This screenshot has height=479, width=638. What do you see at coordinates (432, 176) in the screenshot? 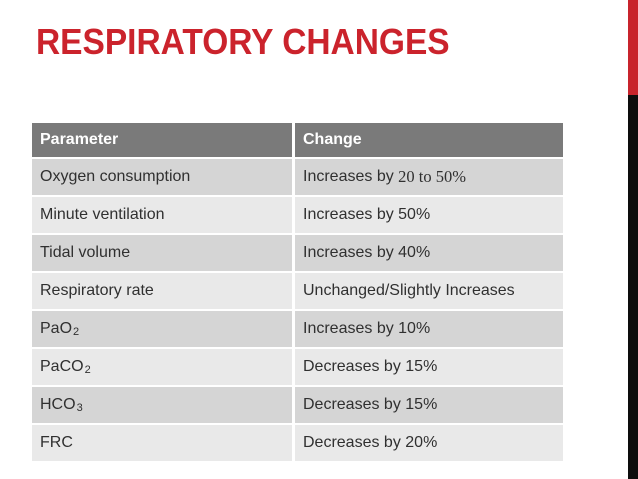
I see `change-text-serif: 20 to 50%` at bounding box center [432, 176].